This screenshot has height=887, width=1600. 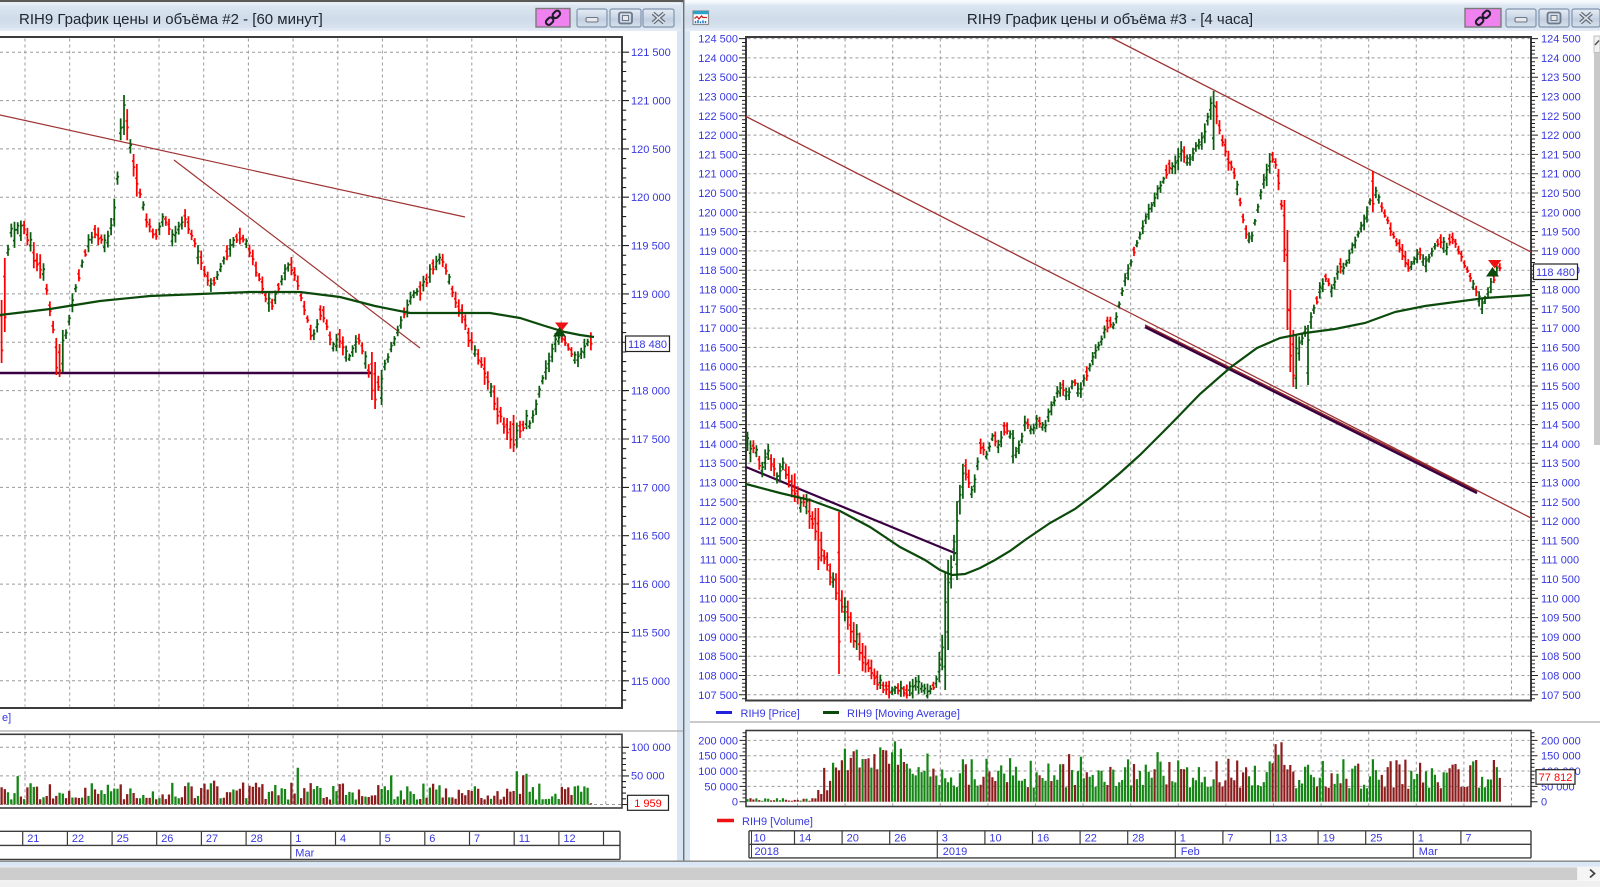 What do you see at coordinates (648, 804) in the screenshot?
I see `svg-text: 1 959` at bounding box center [648, 804].